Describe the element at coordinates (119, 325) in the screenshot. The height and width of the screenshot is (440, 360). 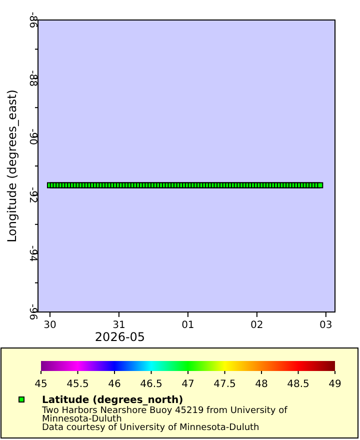
I see `x-tick-label: 31` at that location.